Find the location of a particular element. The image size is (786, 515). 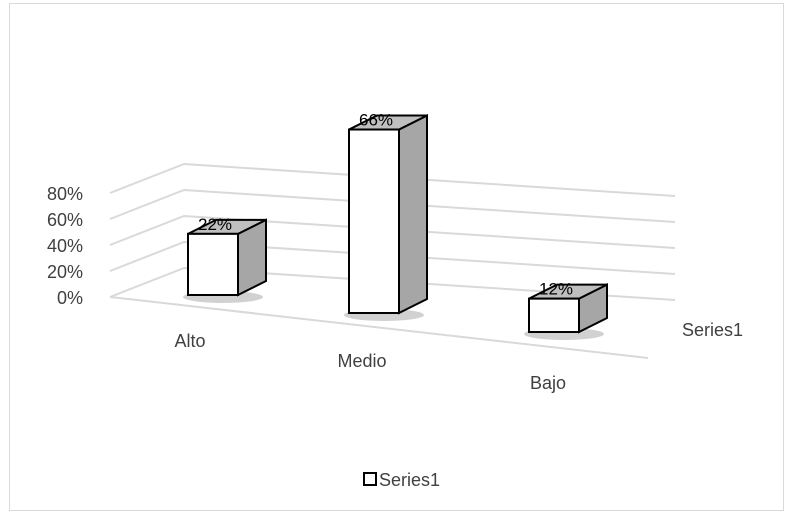

depth-axis-label: Series1 is located at coordinates (712, 330).